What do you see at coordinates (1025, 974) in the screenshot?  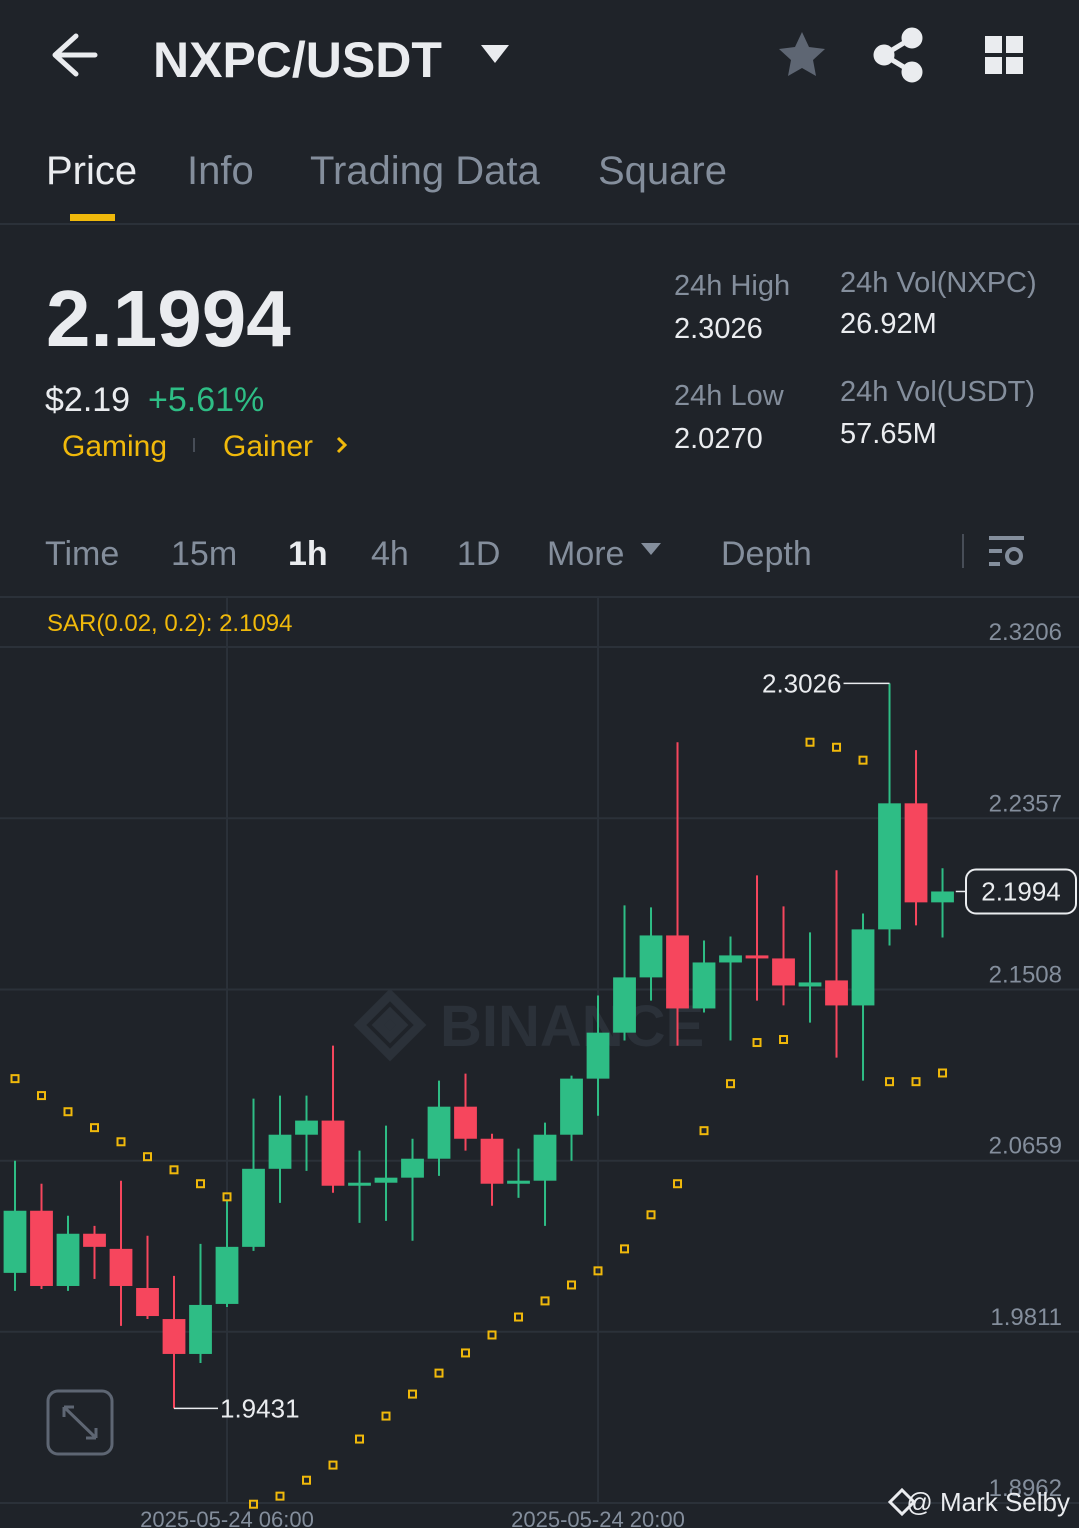 I see `y-tick-label: 2.1508` at bounding box center [1025, 974].